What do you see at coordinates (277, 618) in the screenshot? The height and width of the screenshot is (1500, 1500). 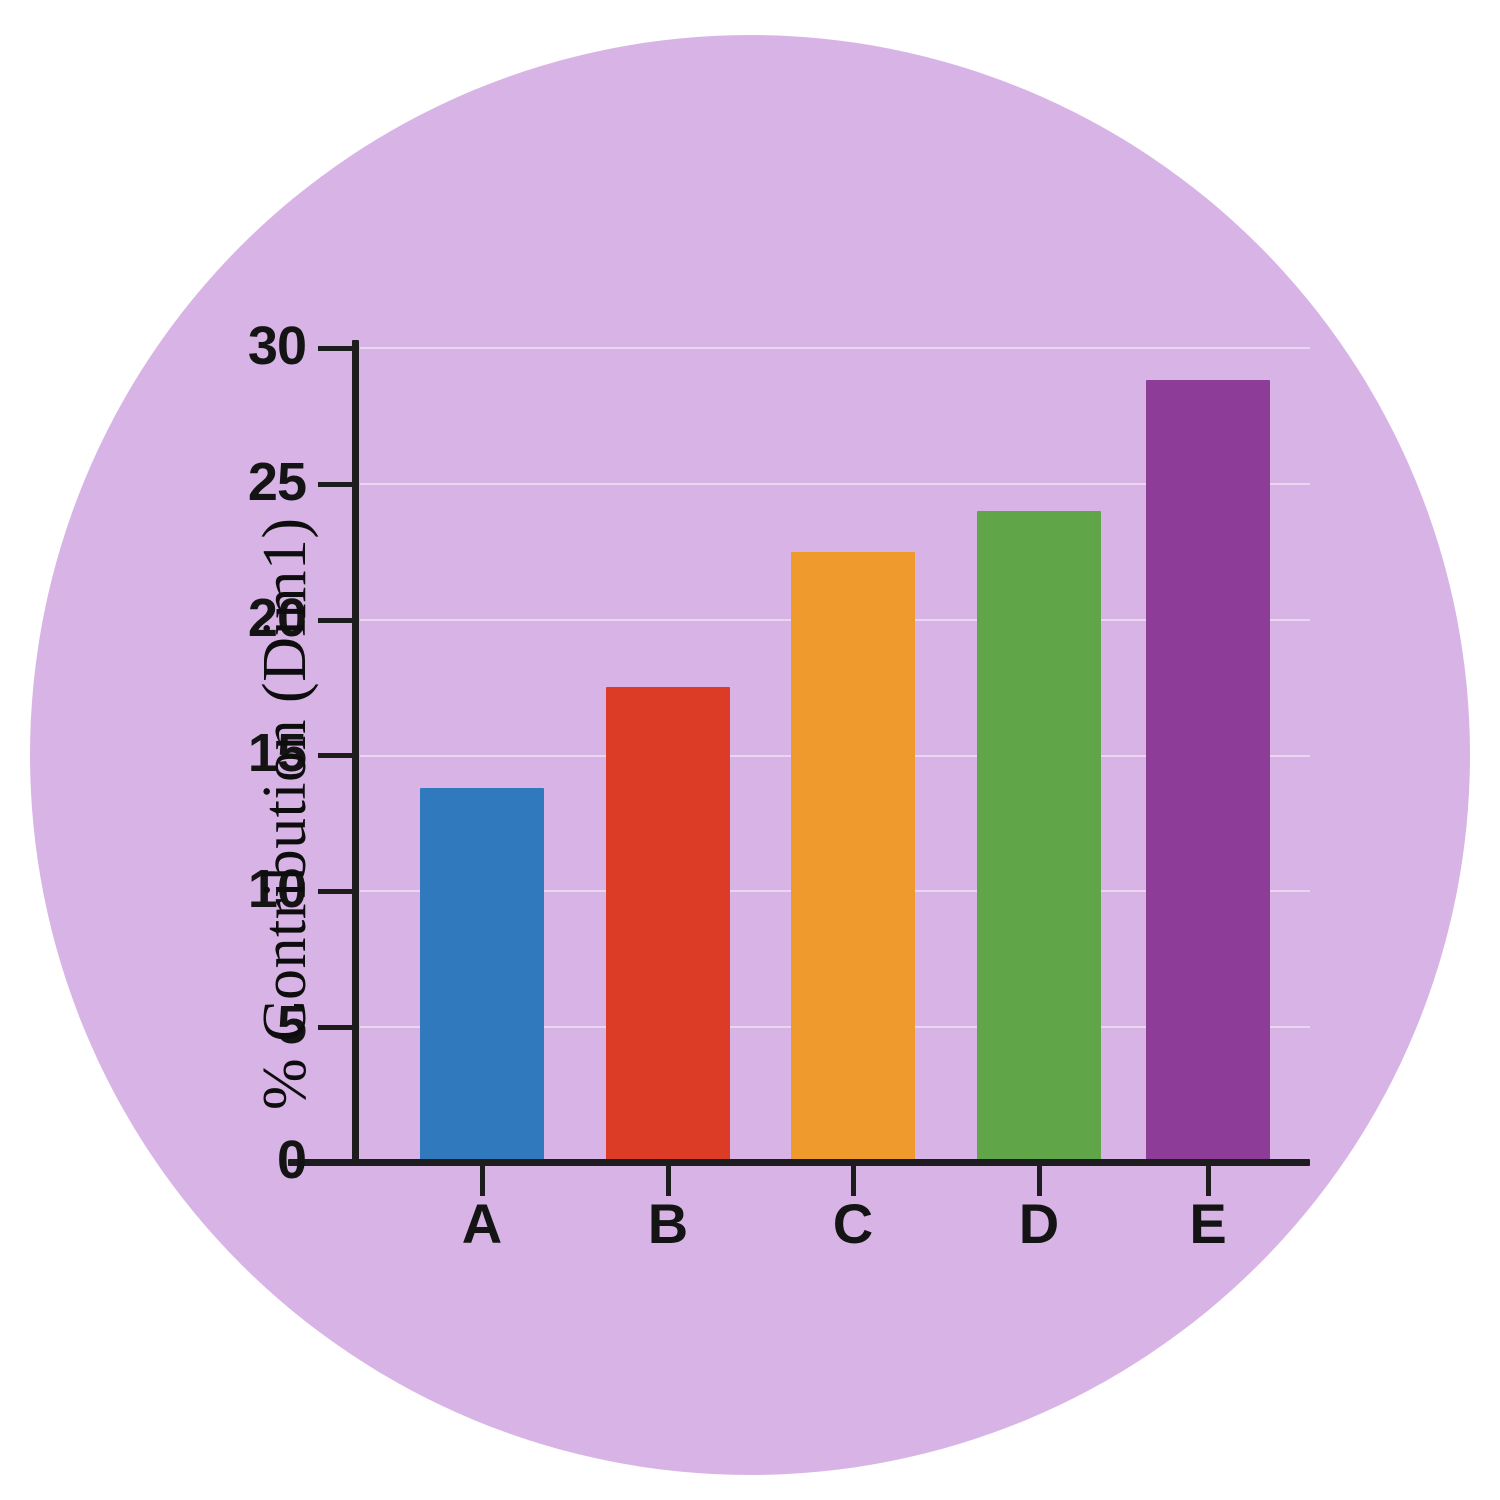 I see `y-tick-label-20: 20` at bounding box center [277, 618].